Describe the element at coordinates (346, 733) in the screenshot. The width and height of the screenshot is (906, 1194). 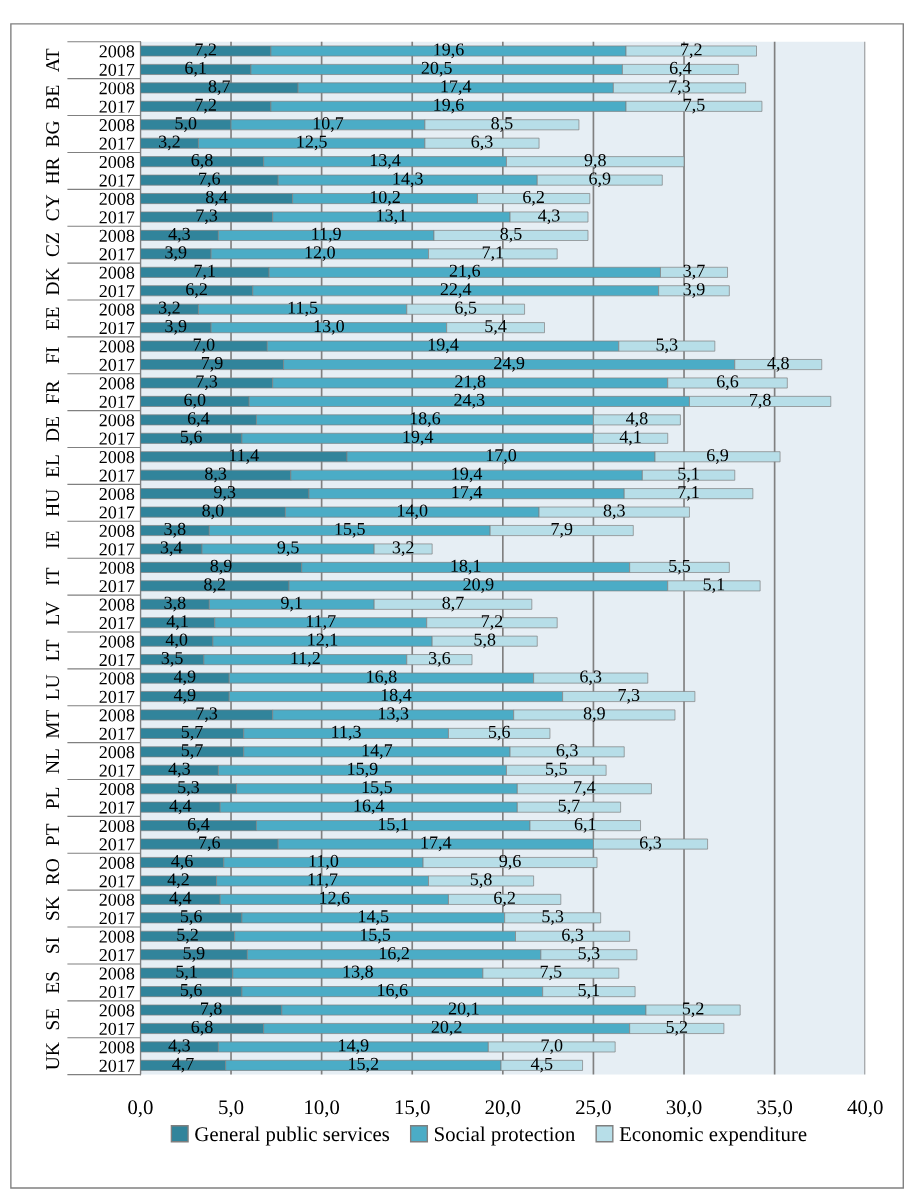
I see `data-label: 11,3` at that location.